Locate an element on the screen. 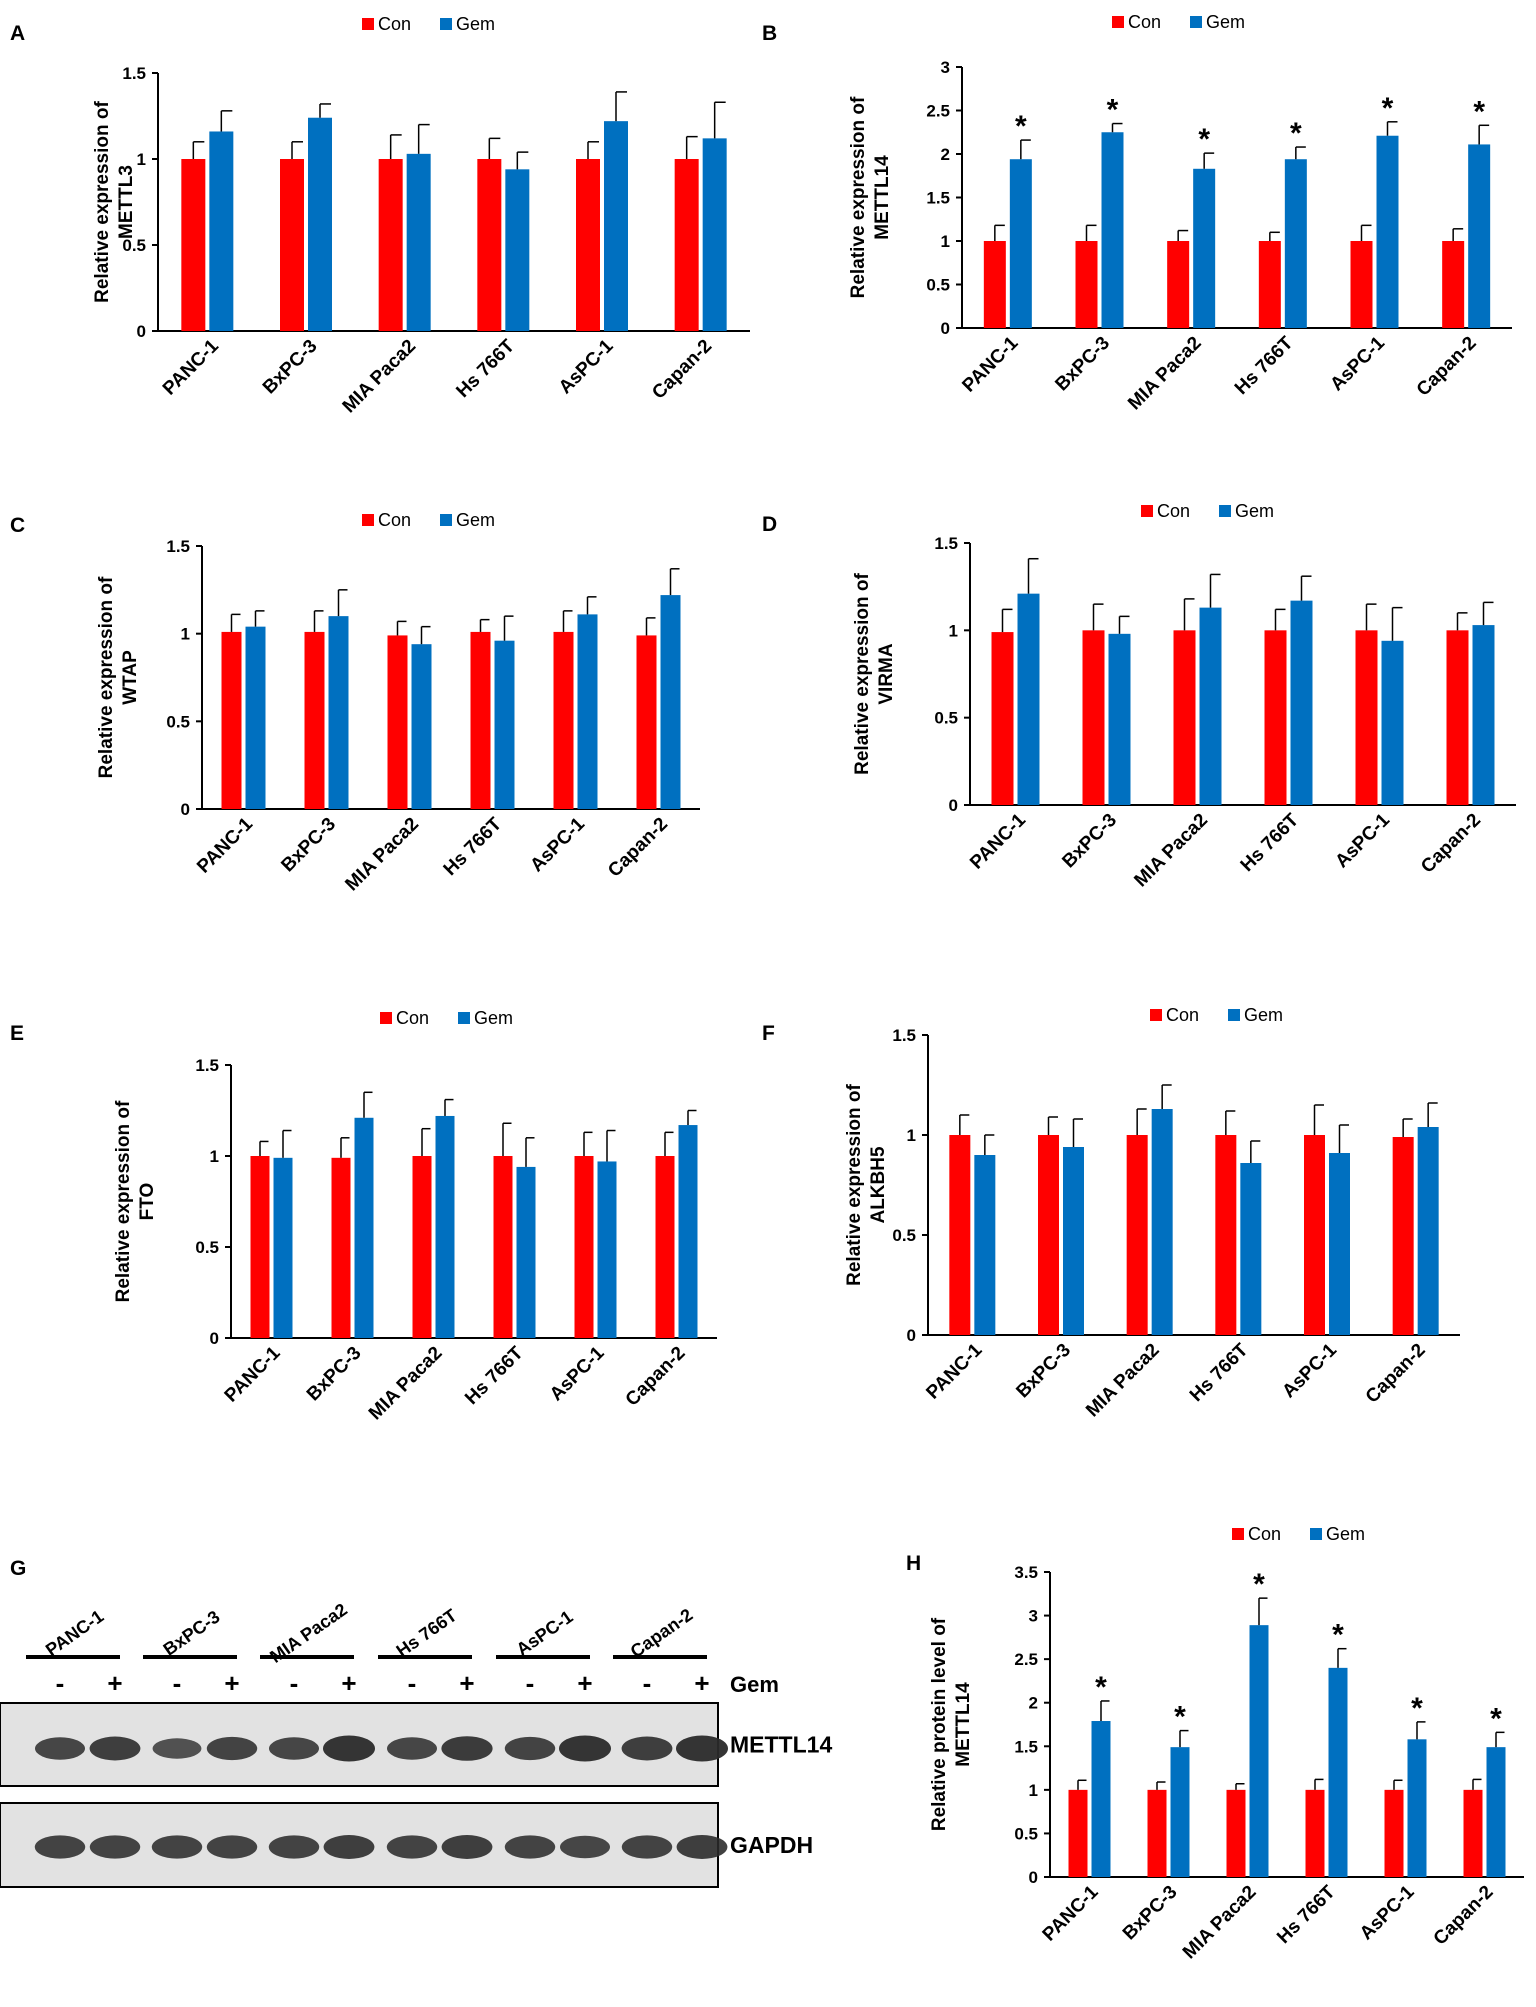  y-axis-label-line: METTL14 is located at coordinates (882, 197).